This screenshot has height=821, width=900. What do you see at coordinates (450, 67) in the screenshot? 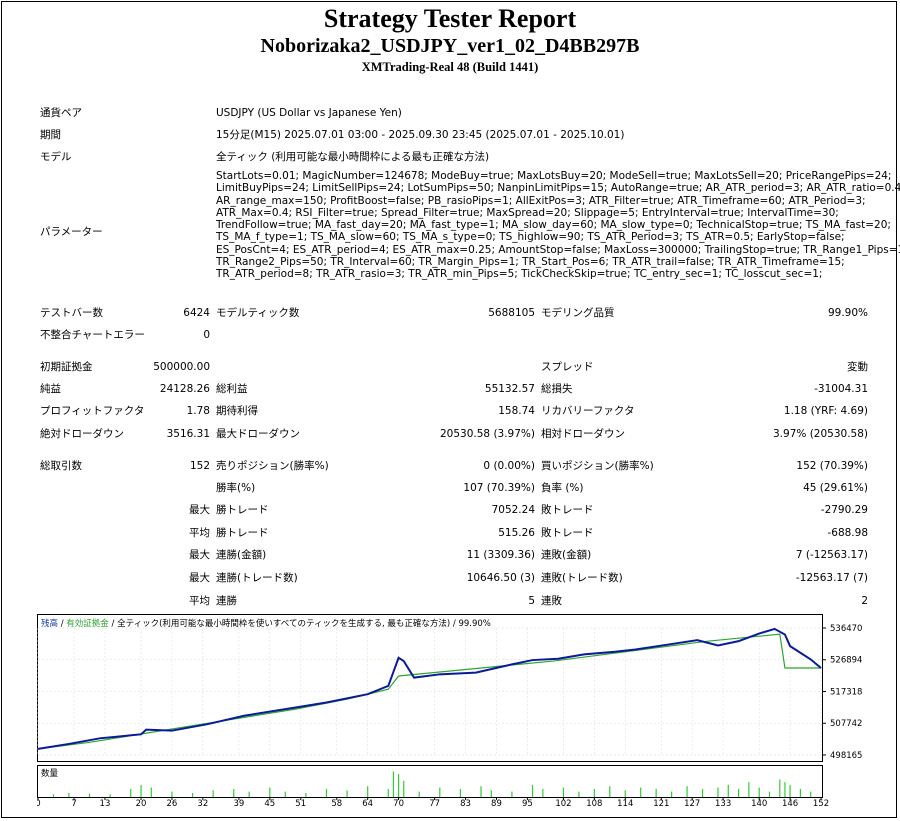
I see `build-info: XMTrading-Real 48 (Build 1441)` at bounding box center [450, 67].